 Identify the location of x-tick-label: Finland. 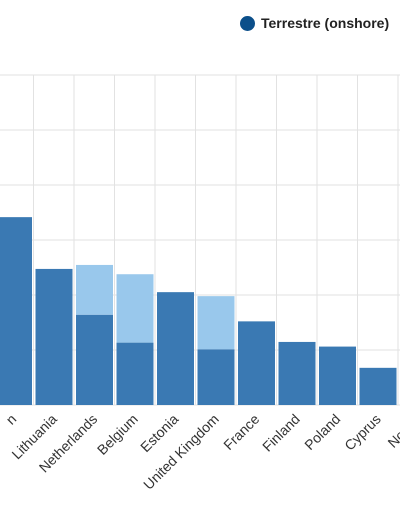
(281, 433).